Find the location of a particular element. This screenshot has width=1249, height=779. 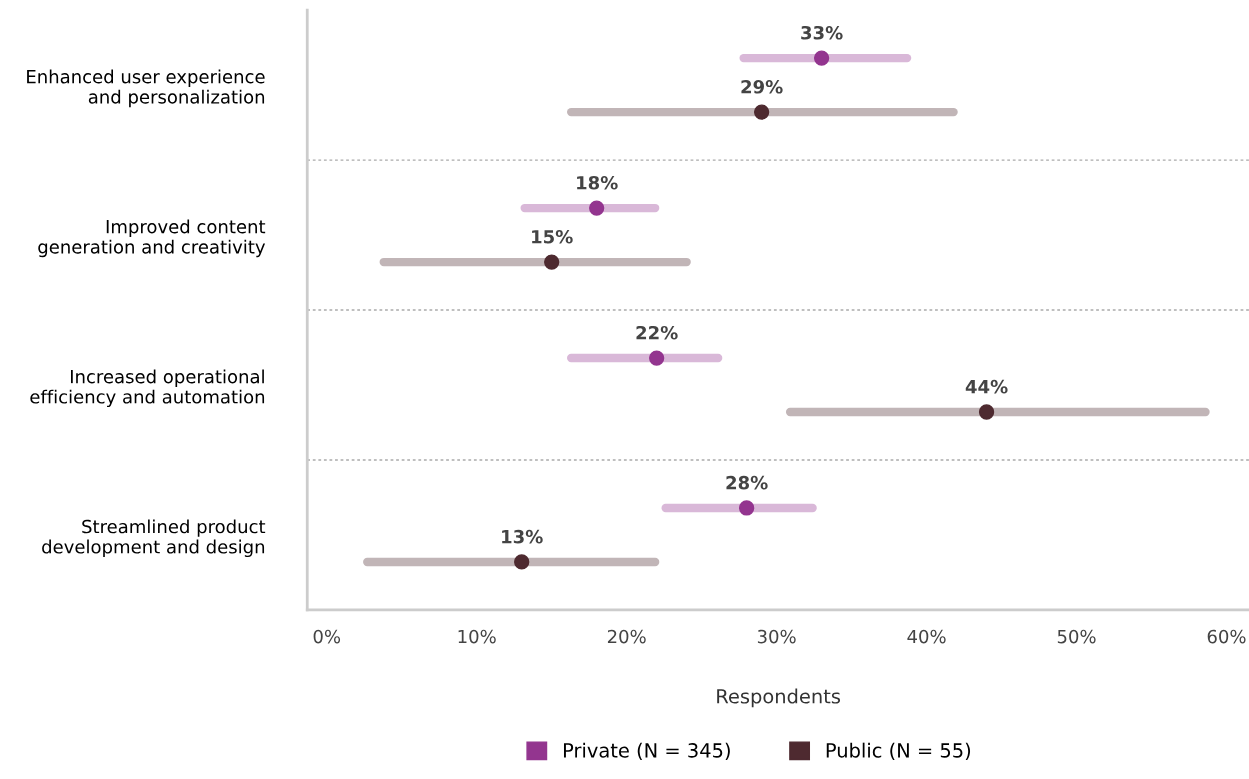

y-tick-label: Increased operational efficiency and automation is located at coordinates (147, 388).